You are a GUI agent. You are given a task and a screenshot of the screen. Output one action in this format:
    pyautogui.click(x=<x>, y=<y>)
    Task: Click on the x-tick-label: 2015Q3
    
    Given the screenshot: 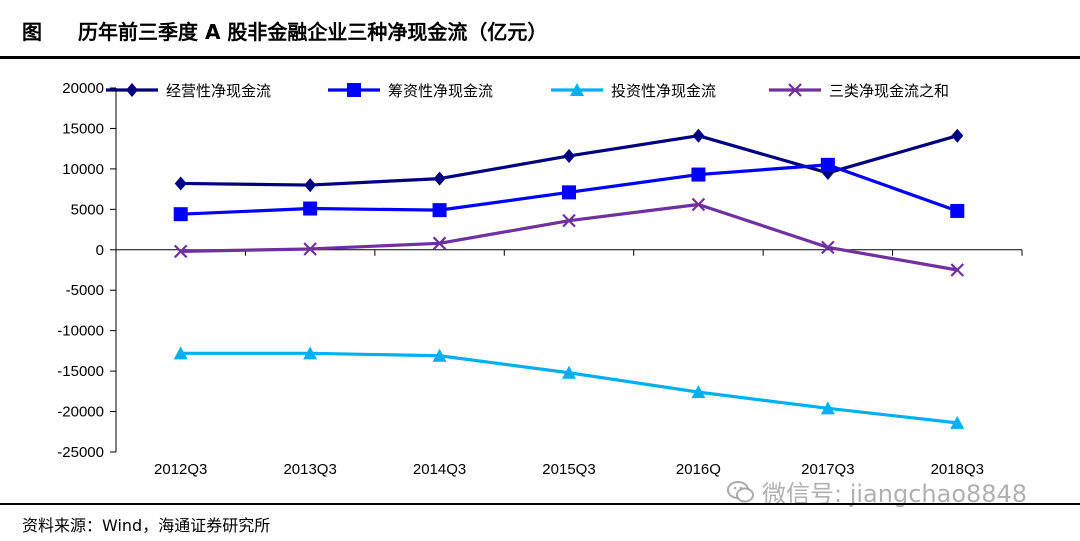 What is the action you would take?
    pyautogui.click(x=568, y=469)
    